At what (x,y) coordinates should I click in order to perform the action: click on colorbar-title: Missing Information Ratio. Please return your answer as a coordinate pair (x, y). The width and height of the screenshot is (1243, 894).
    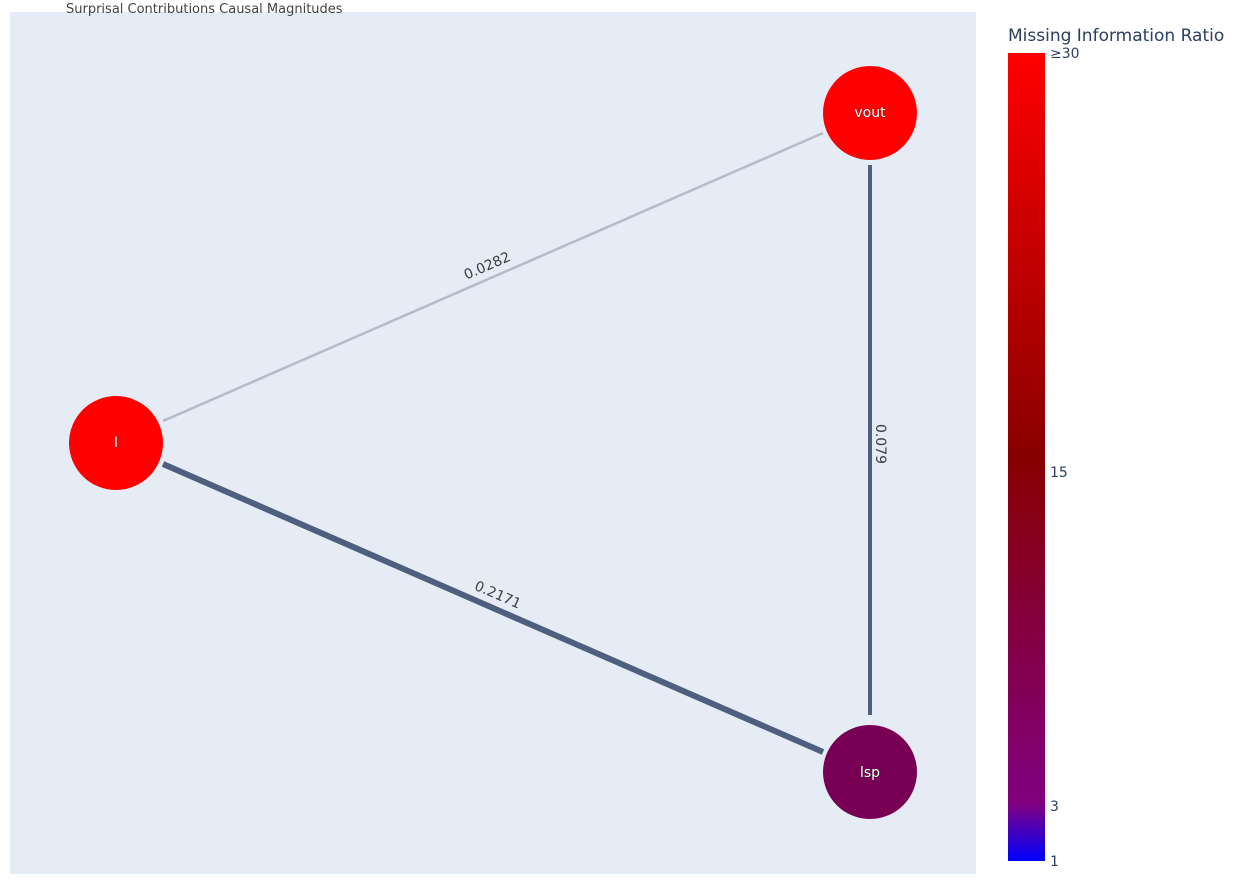
    Looking at the image, I should click on (1116, 36).